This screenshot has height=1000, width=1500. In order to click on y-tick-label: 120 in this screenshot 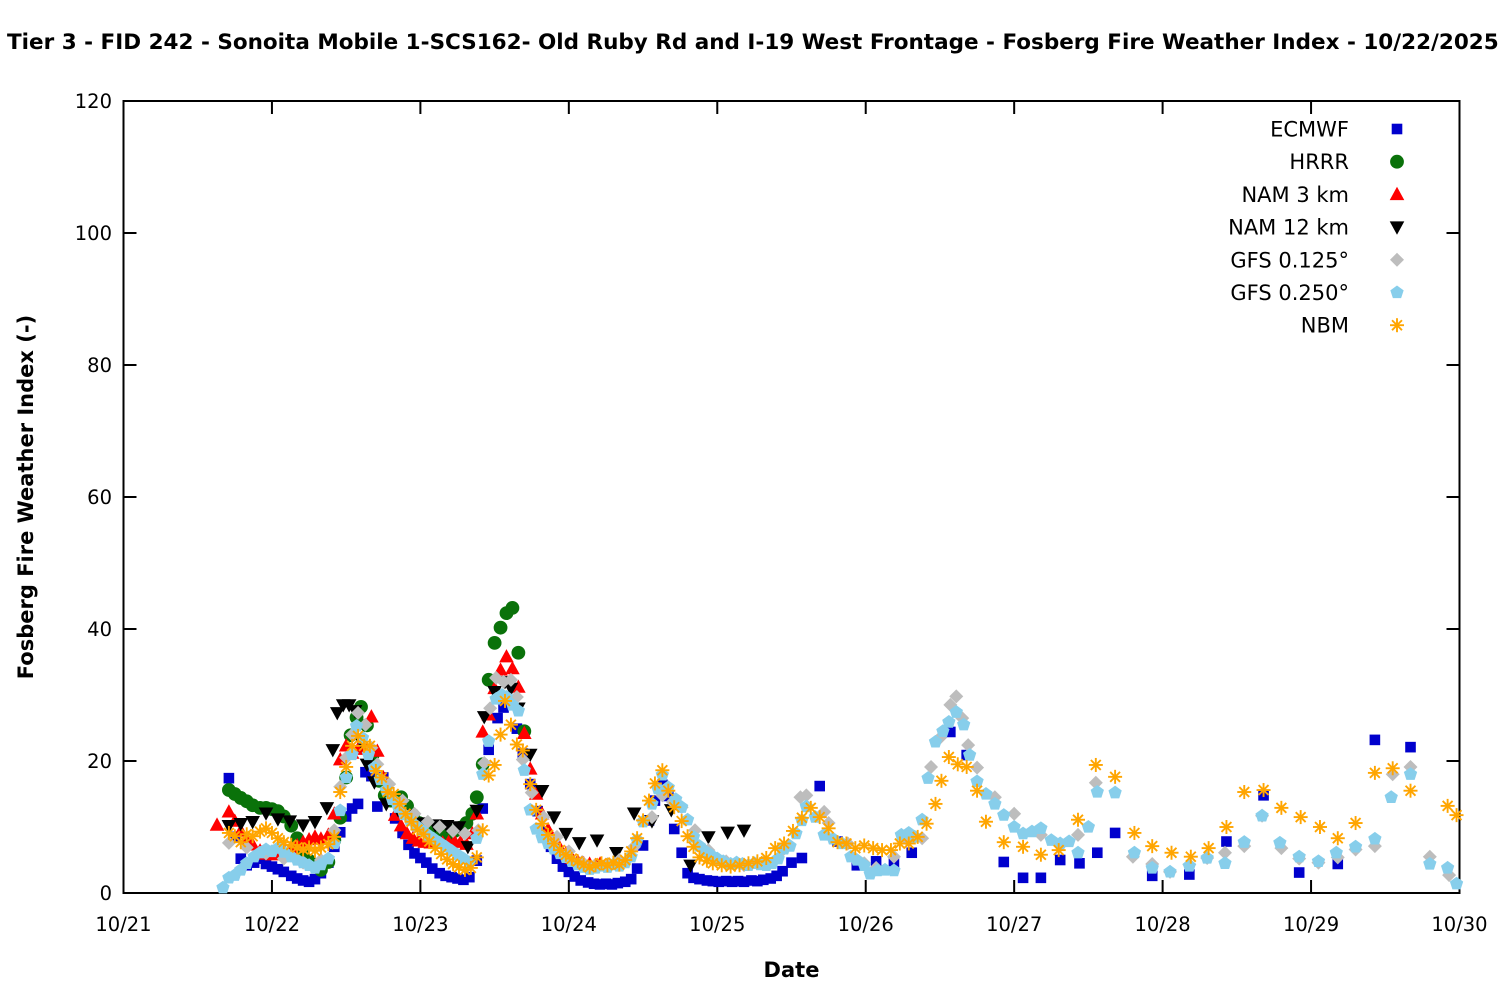, I will do `click(93, 101)`.